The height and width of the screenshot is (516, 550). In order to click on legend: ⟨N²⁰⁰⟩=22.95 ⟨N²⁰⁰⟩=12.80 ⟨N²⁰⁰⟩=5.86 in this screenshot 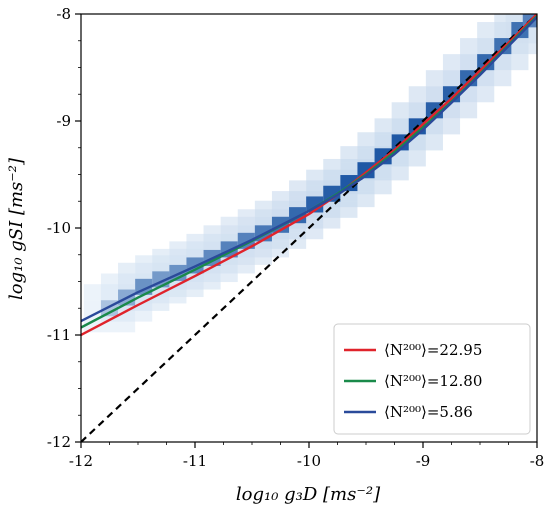, I will do `click(432, 379)`.